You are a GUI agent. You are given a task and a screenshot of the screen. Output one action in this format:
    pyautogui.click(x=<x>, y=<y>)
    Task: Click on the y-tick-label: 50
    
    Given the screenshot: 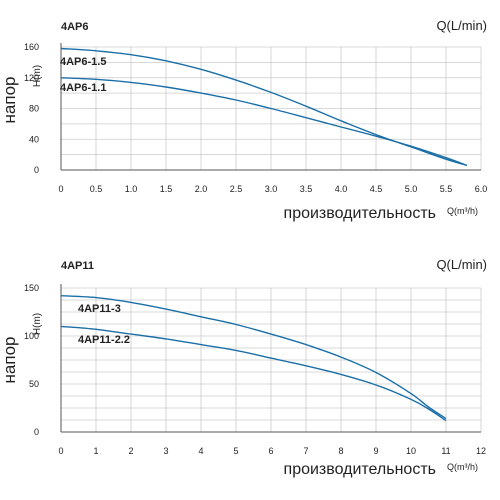 What is the action you would take?
    pyautogui.click(x=34, y=384)
    